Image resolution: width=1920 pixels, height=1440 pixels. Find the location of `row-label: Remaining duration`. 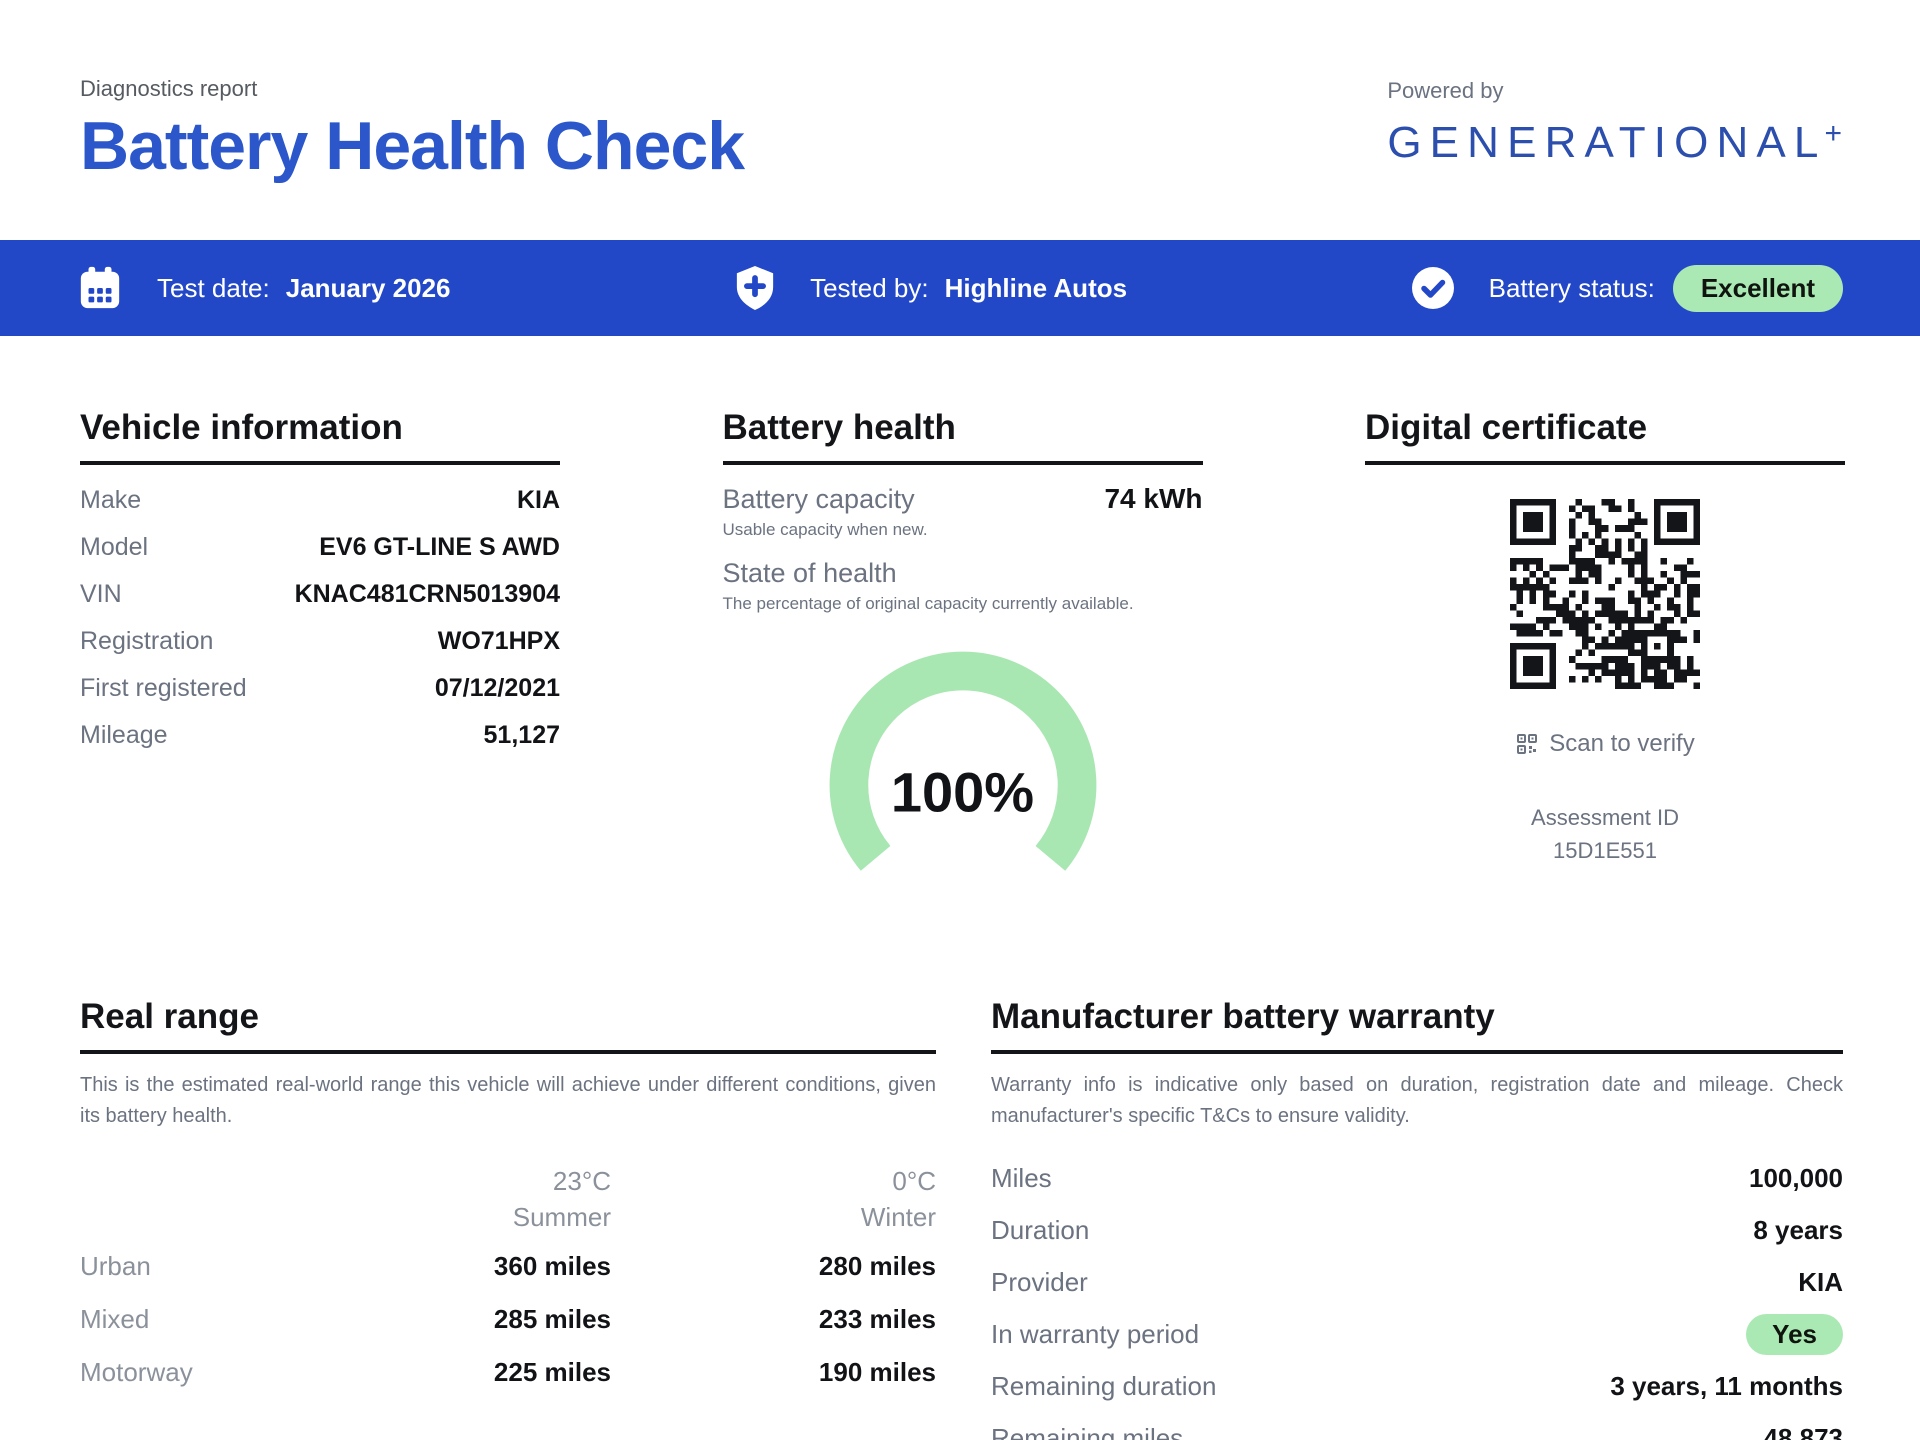

row-label: Remaining duration is located at coordinates (1104, 1385).